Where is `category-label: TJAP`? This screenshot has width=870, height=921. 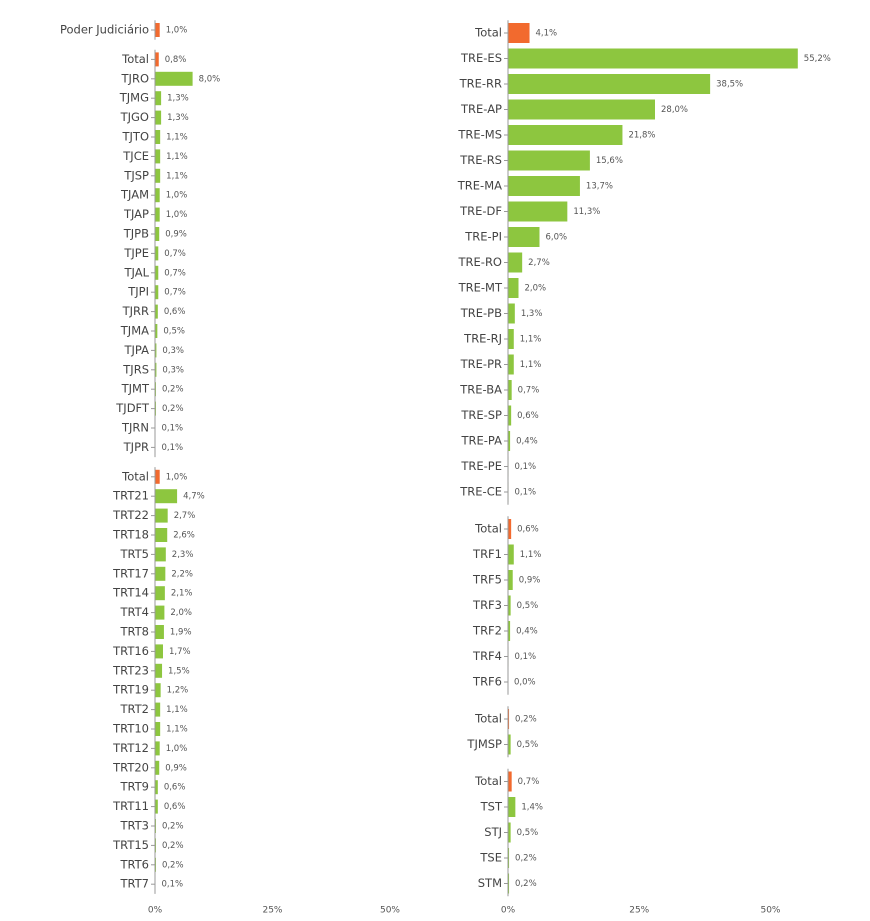
category-label: TJAP is located at coordinates (136, 214).